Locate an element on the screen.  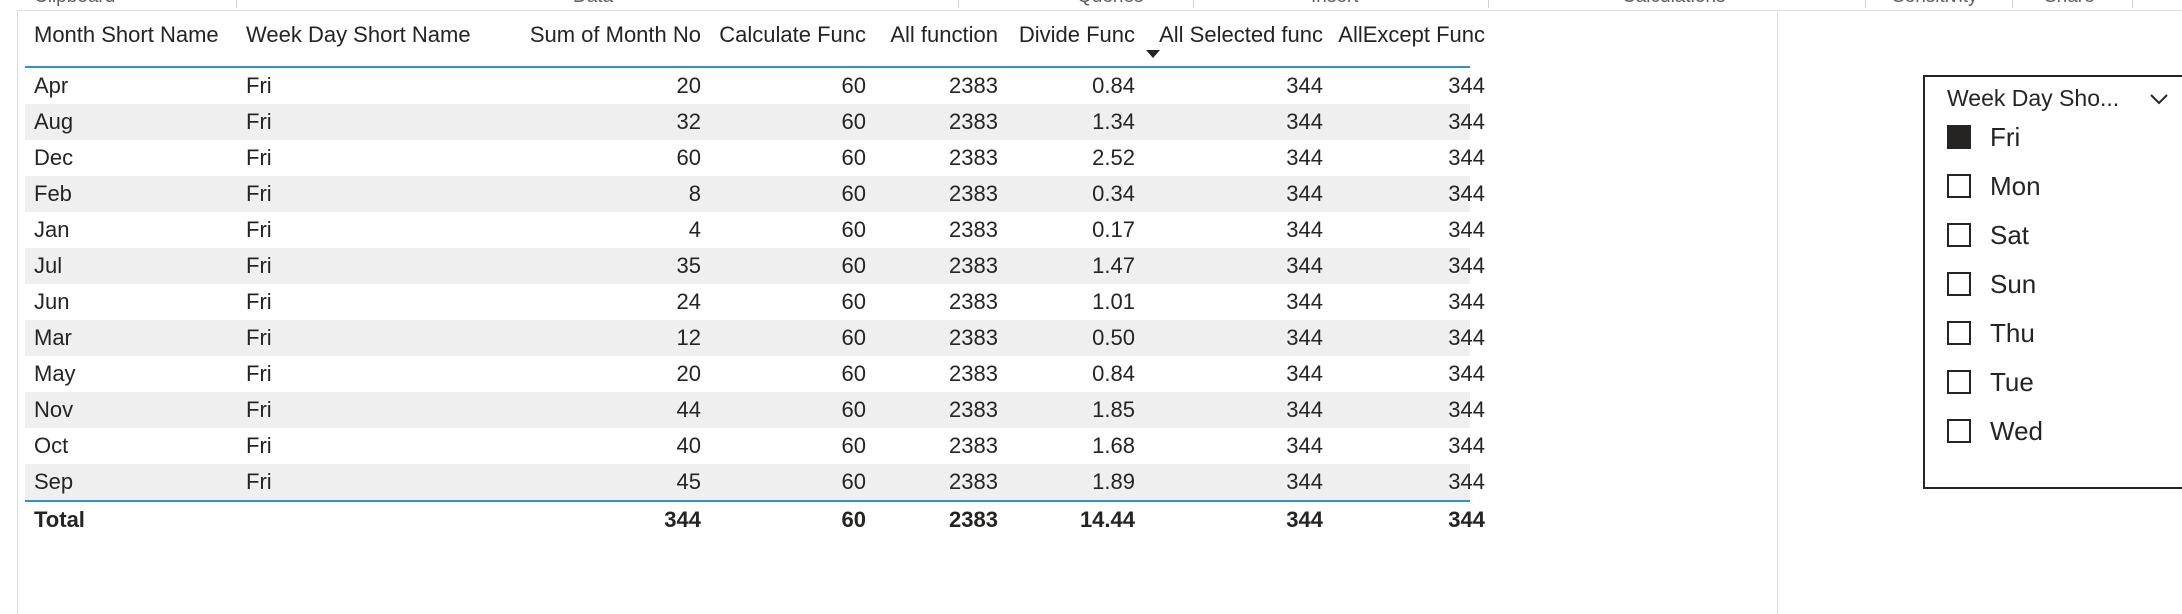
week-day-slicer: Week Day Sho... Fri Mon Sat Sun Thu Tue Wed is located at coordinates (2052, 282).